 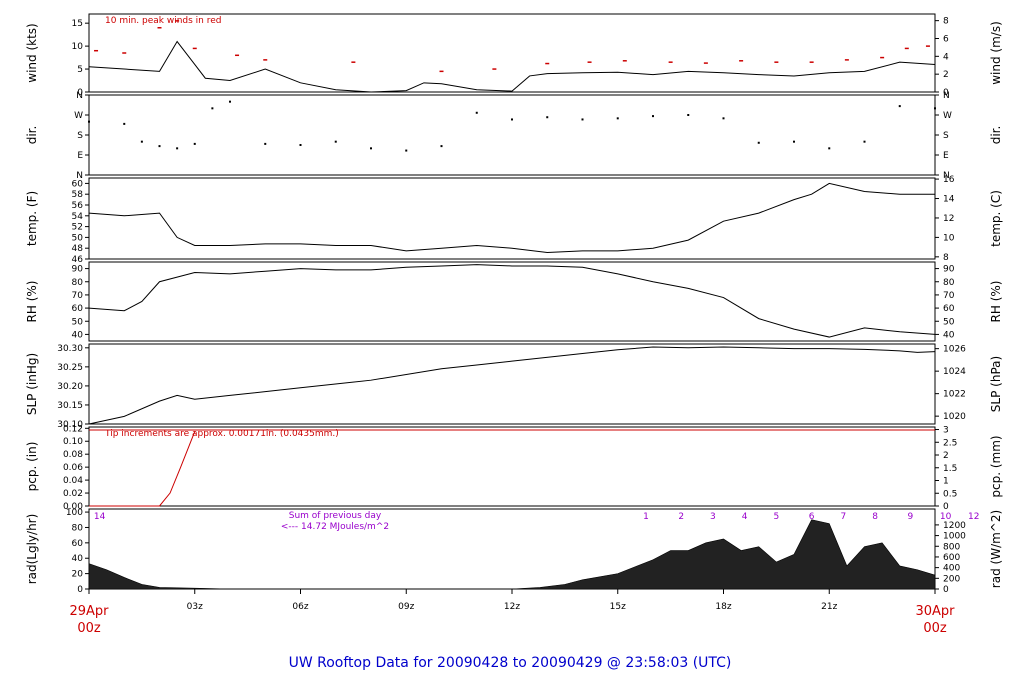 I want to click on temp-left-tick-label: 52, so click(x=77, y=228).